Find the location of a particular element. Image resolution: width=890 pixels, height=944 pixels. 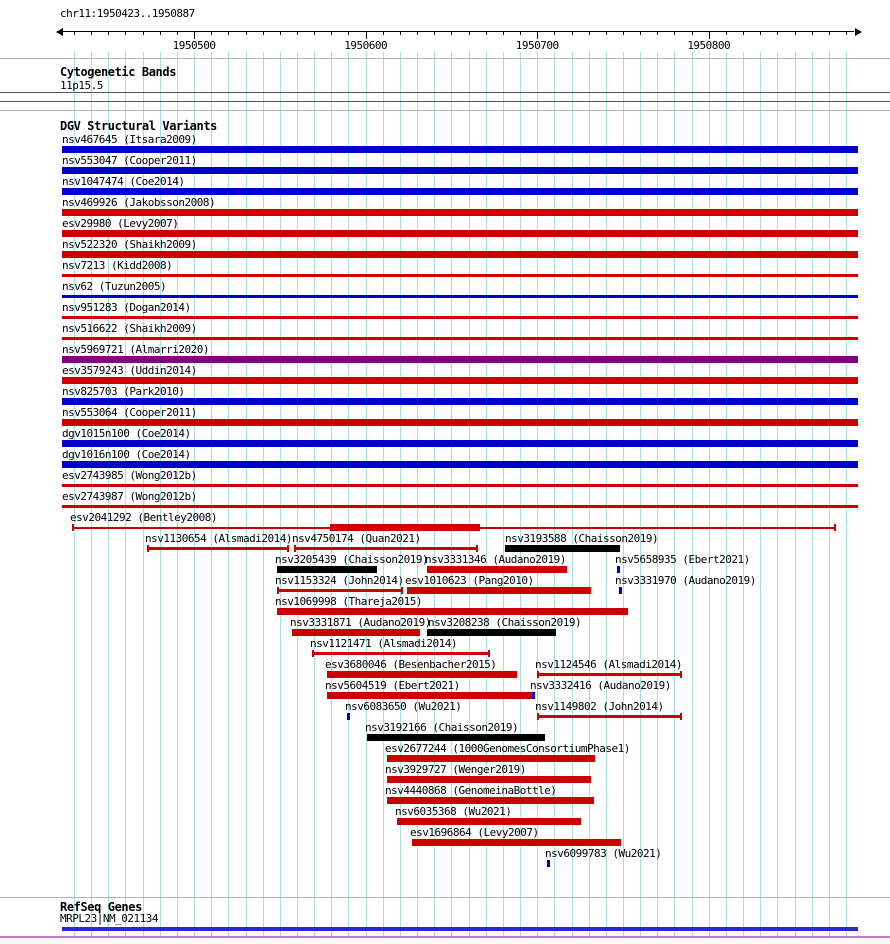

variant-label: nsv553047 (Cooper2011) is located at coordinates (129, 160).